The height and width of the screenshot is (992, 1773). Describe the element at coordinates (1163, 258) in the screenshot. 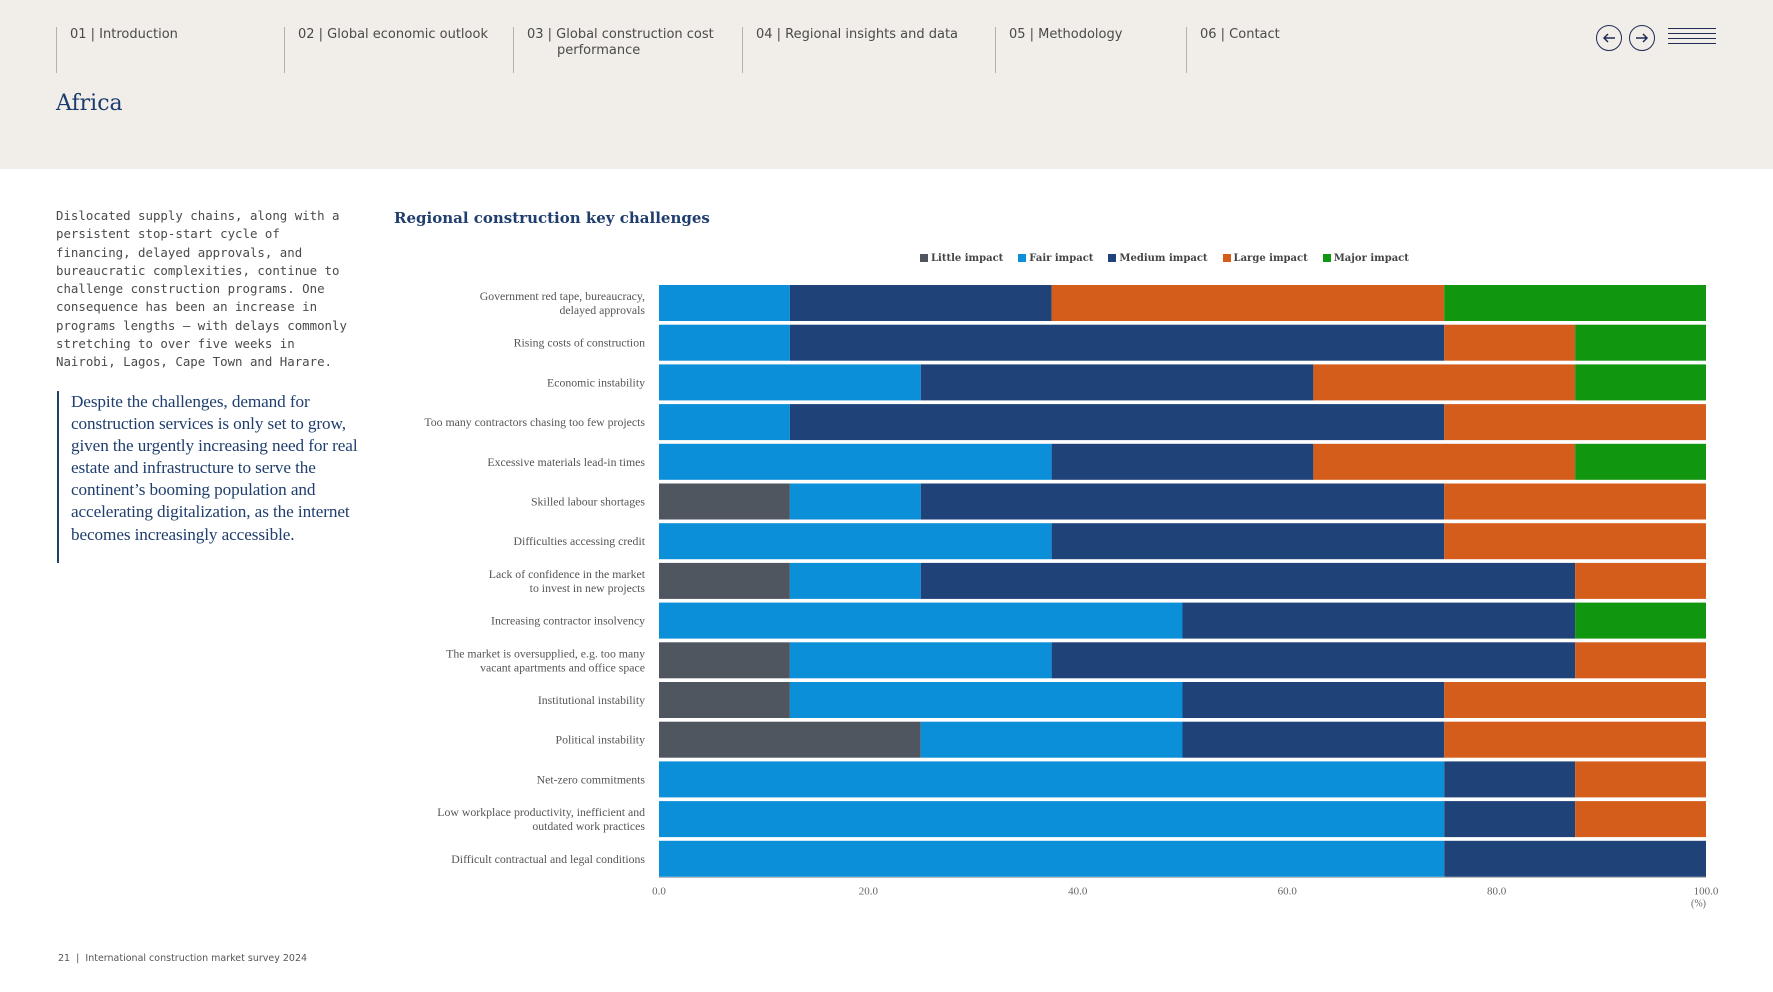

I see `legend-label: Medium impact` at that location.